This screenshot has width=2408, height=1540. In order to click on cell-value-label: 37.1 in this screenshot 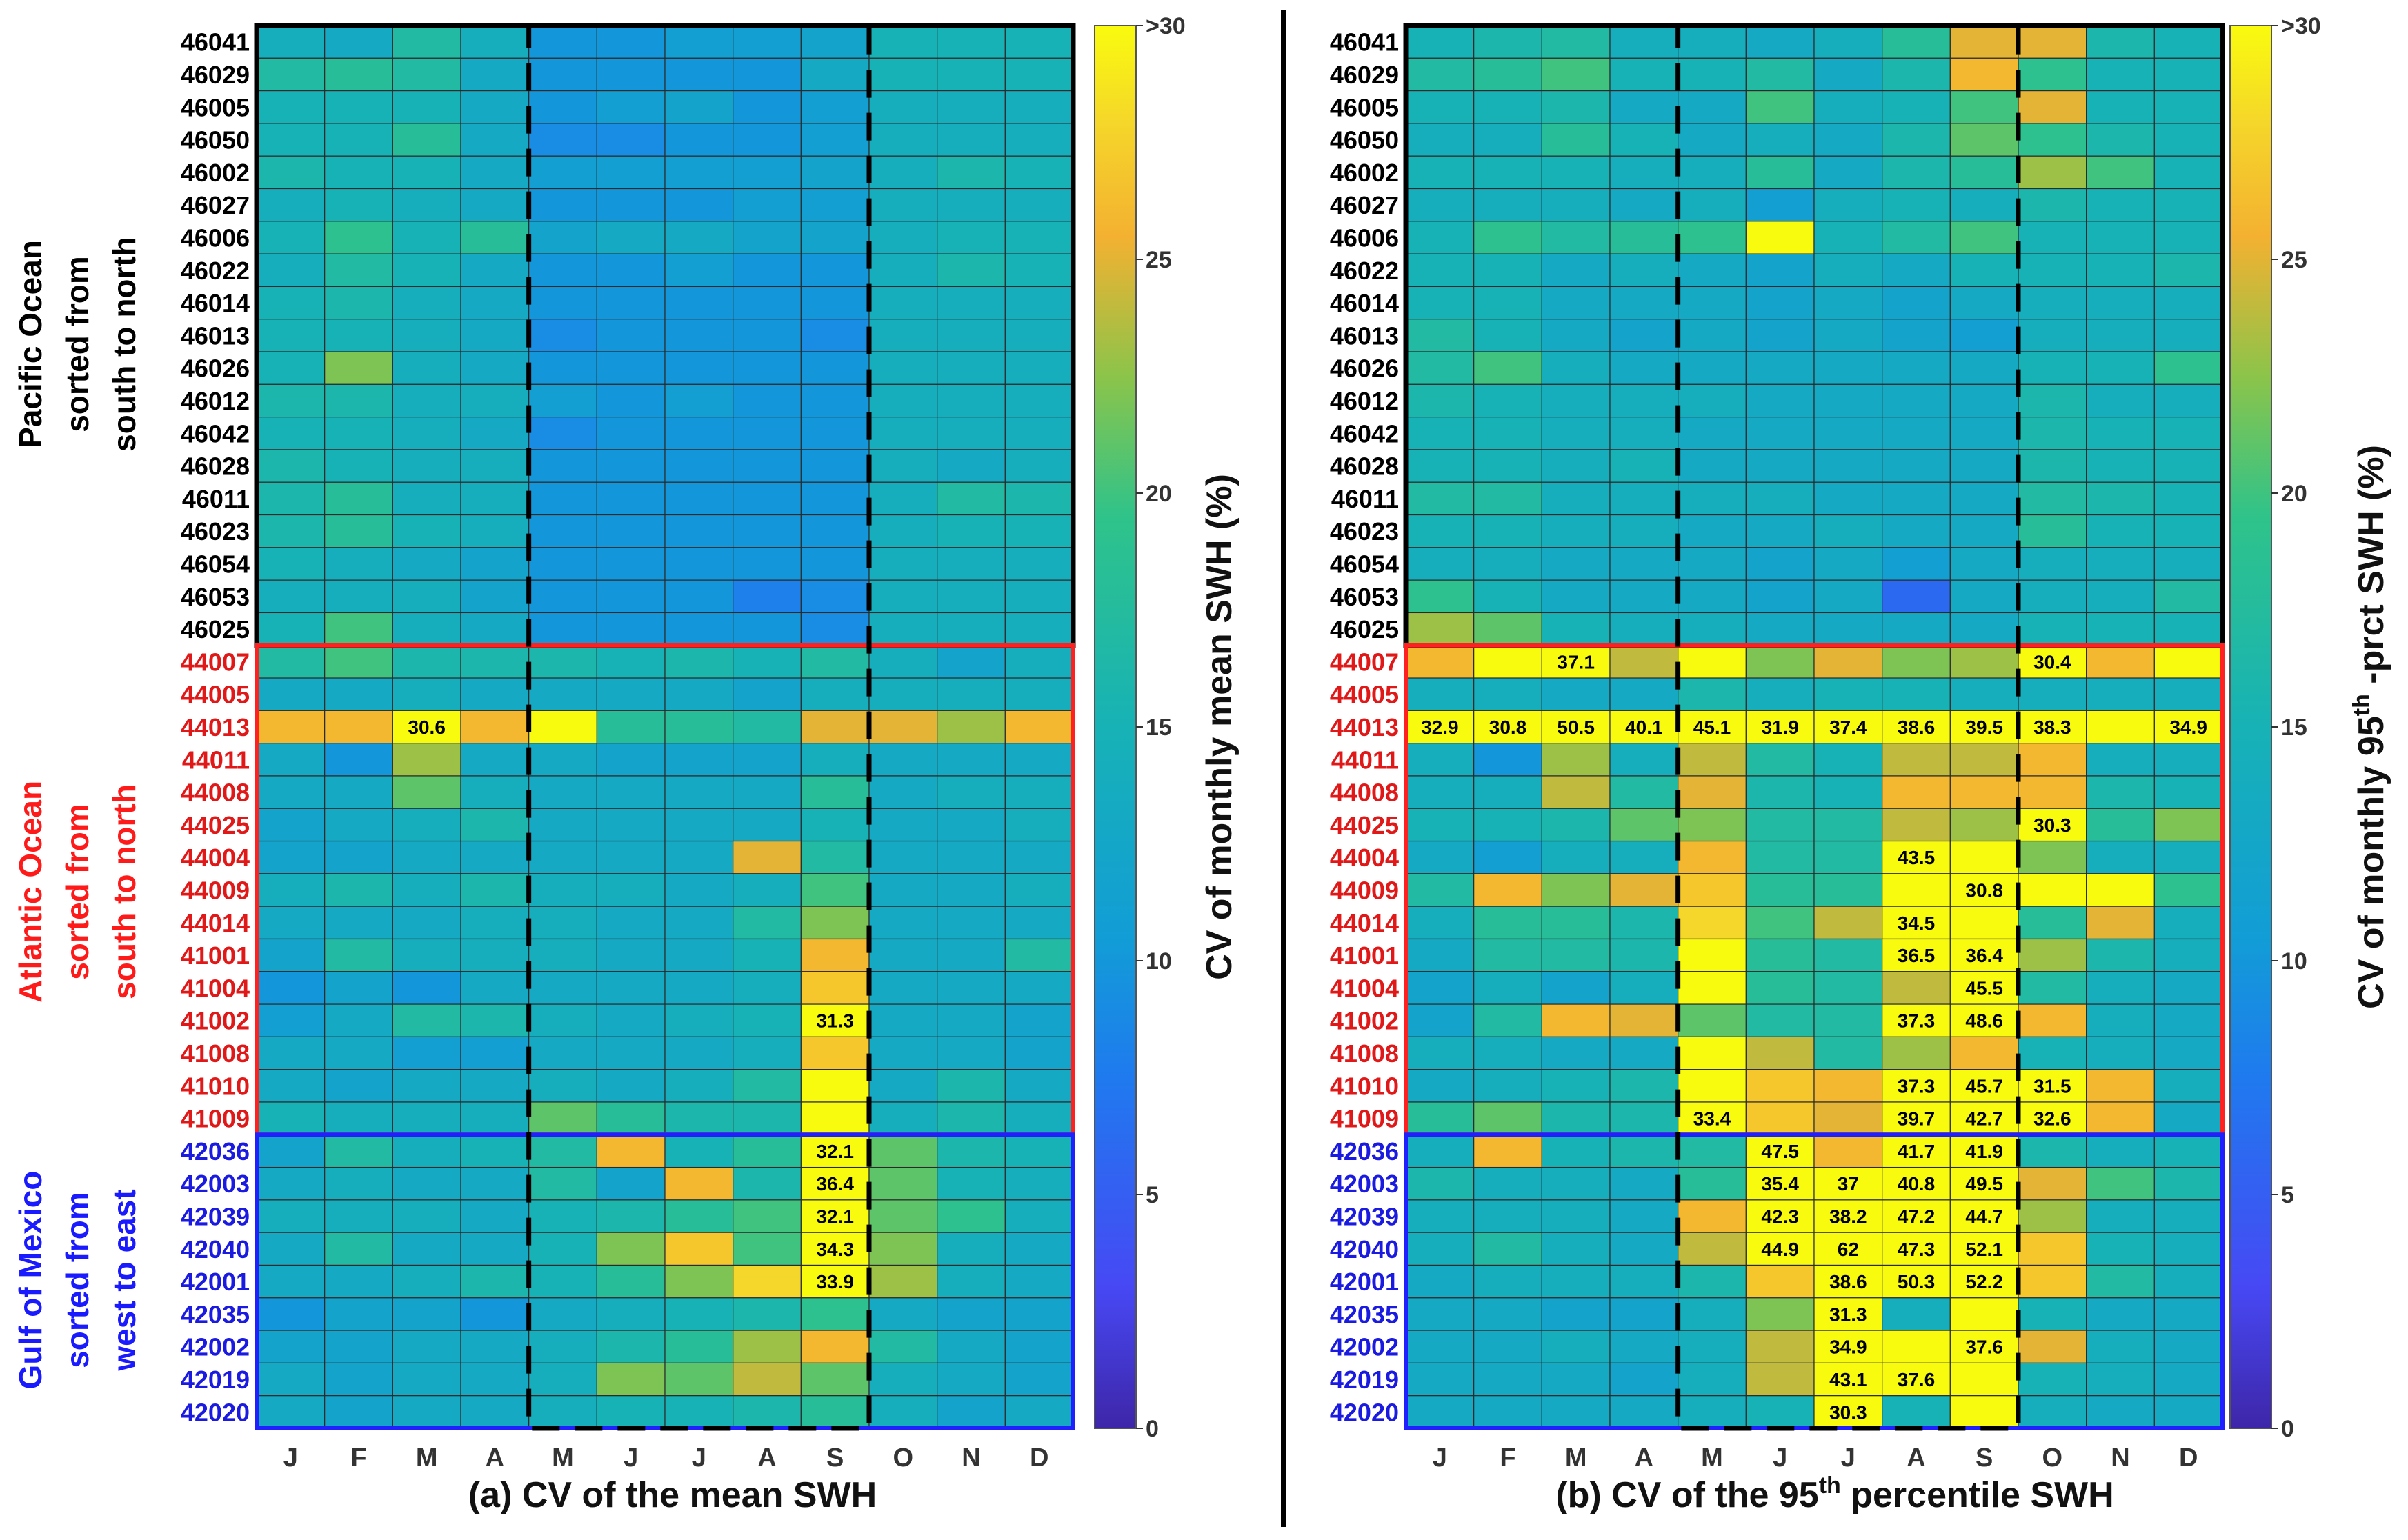, I will do `click(1576, 661)`.